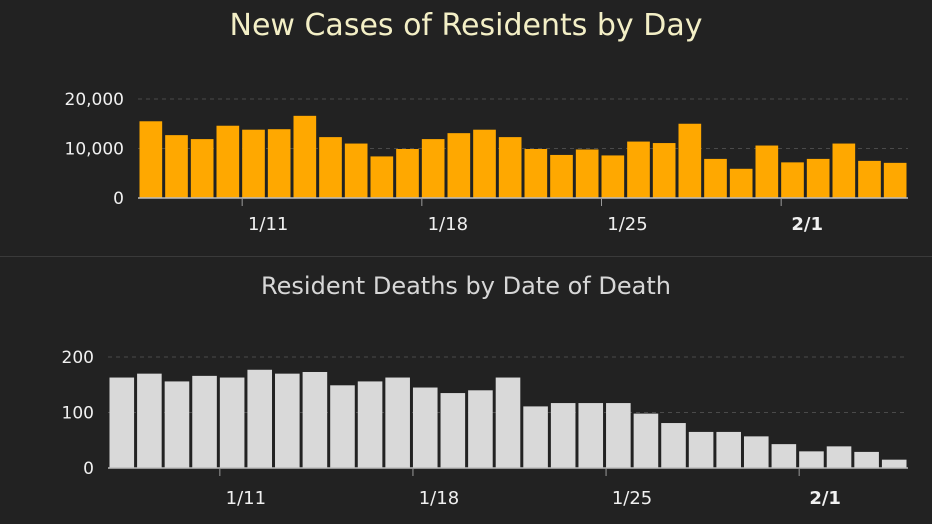 This screenshot has height=524, width=932. I want to click on deaths-chart-title: Resident Deaths by Date of Death, so click(466, 286).